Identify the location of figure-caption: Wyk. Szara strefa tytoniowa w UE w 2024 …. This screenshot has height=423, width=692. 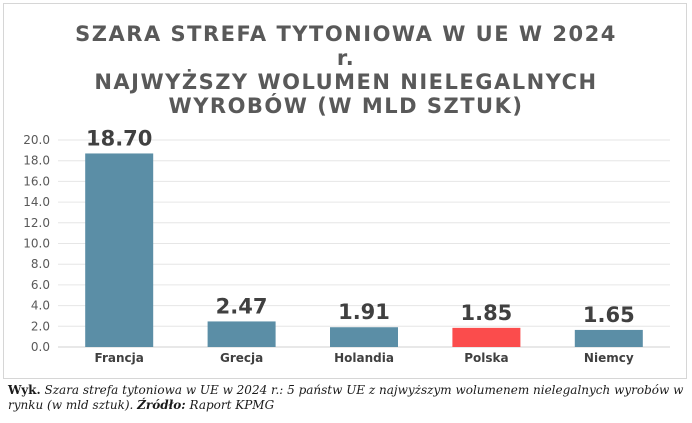
(348, 398).